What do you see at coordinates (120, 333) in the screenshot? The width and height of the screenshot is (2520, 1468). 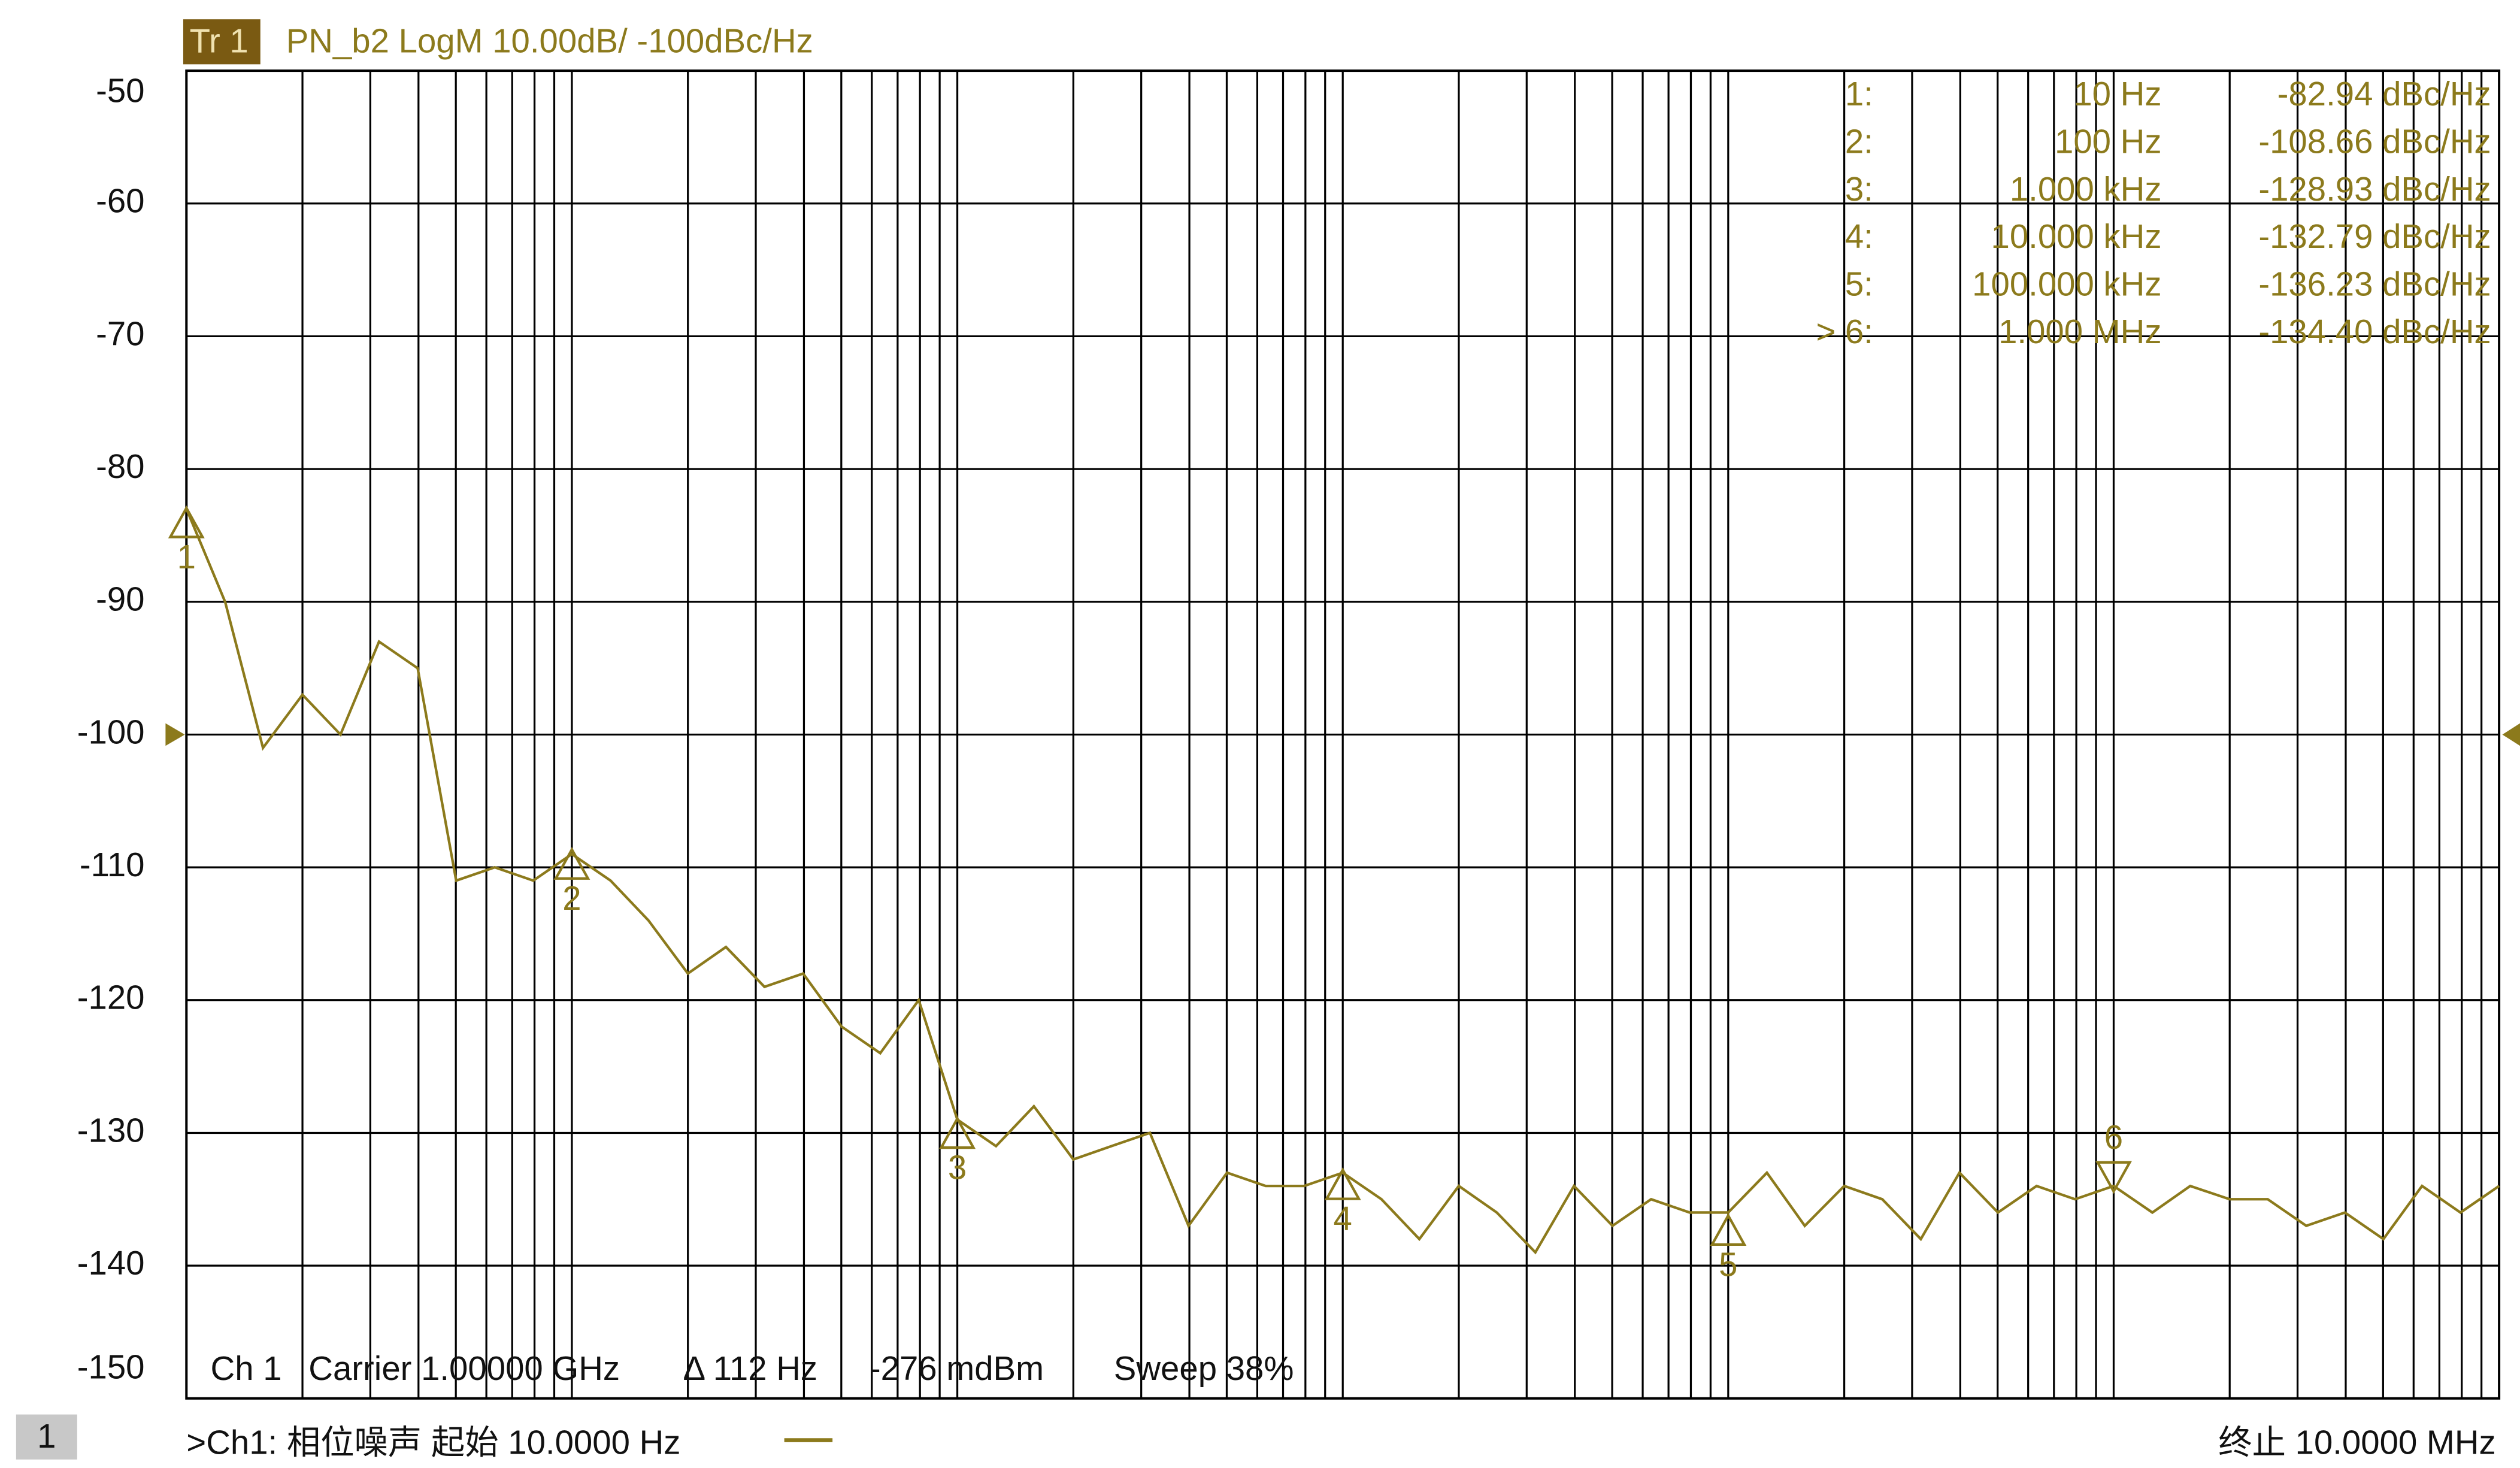 I see `y-tick-label: -70` at bounding box center [120, 333].